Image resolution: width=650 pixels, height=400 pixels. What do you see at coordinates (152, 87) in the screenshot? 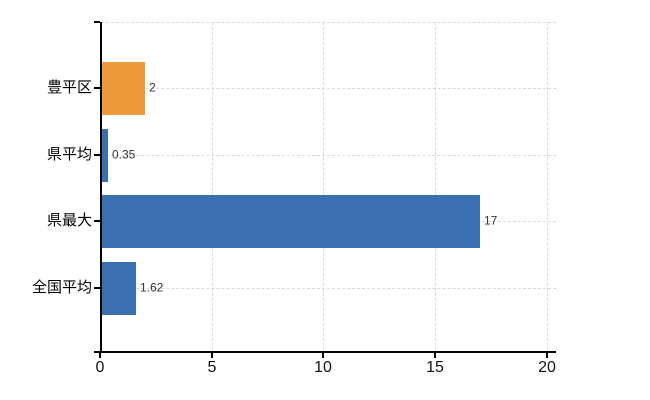
I see `value-label: 2` at bounding box center [152, 87].